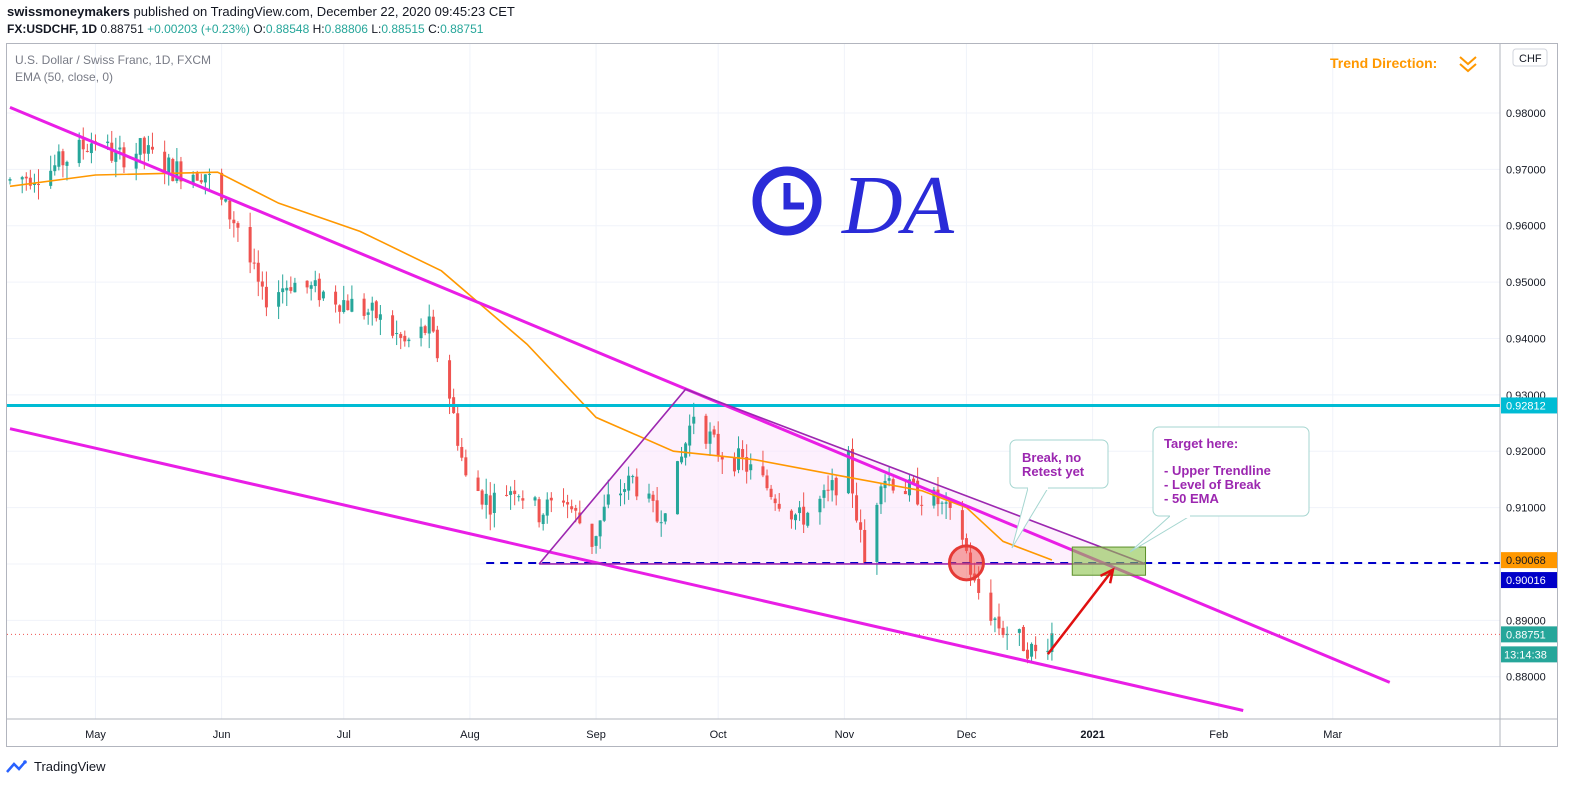  I want to click on last-value: 0.88751, so click(122, 29).